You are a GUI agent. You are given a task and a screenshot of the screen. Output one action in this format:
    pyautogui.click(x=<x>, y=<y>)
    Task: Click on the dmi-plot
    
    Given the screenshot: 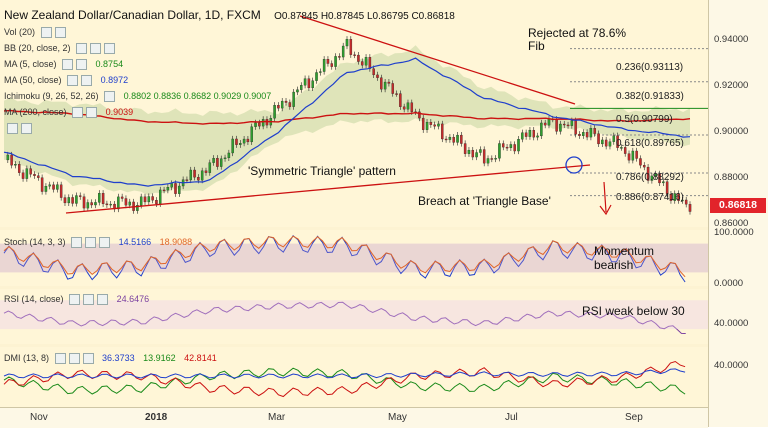 What is the action you would take?
    pyautogui.click(x=344, y=379)
    